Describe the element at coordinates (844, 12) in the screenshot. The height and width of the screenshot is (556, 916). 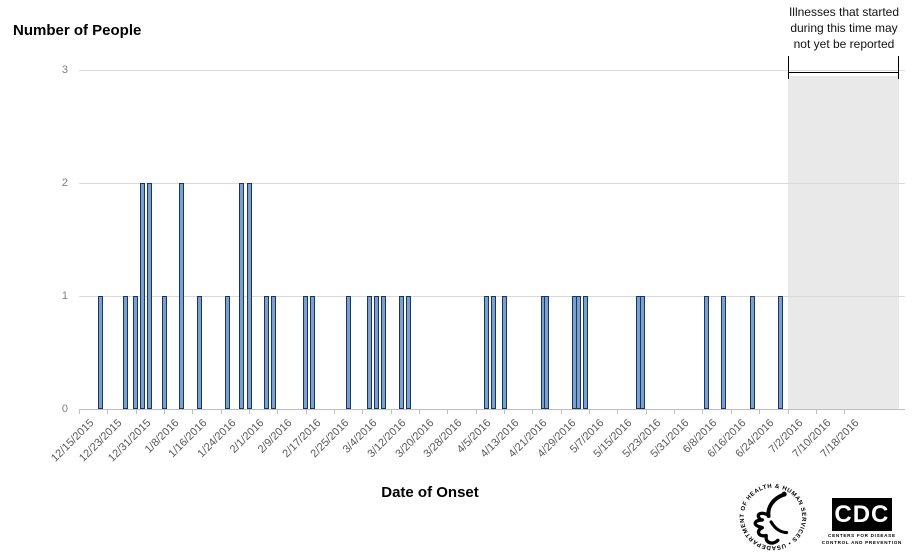
I see `annotation-line: Illnesses that started` at that location.